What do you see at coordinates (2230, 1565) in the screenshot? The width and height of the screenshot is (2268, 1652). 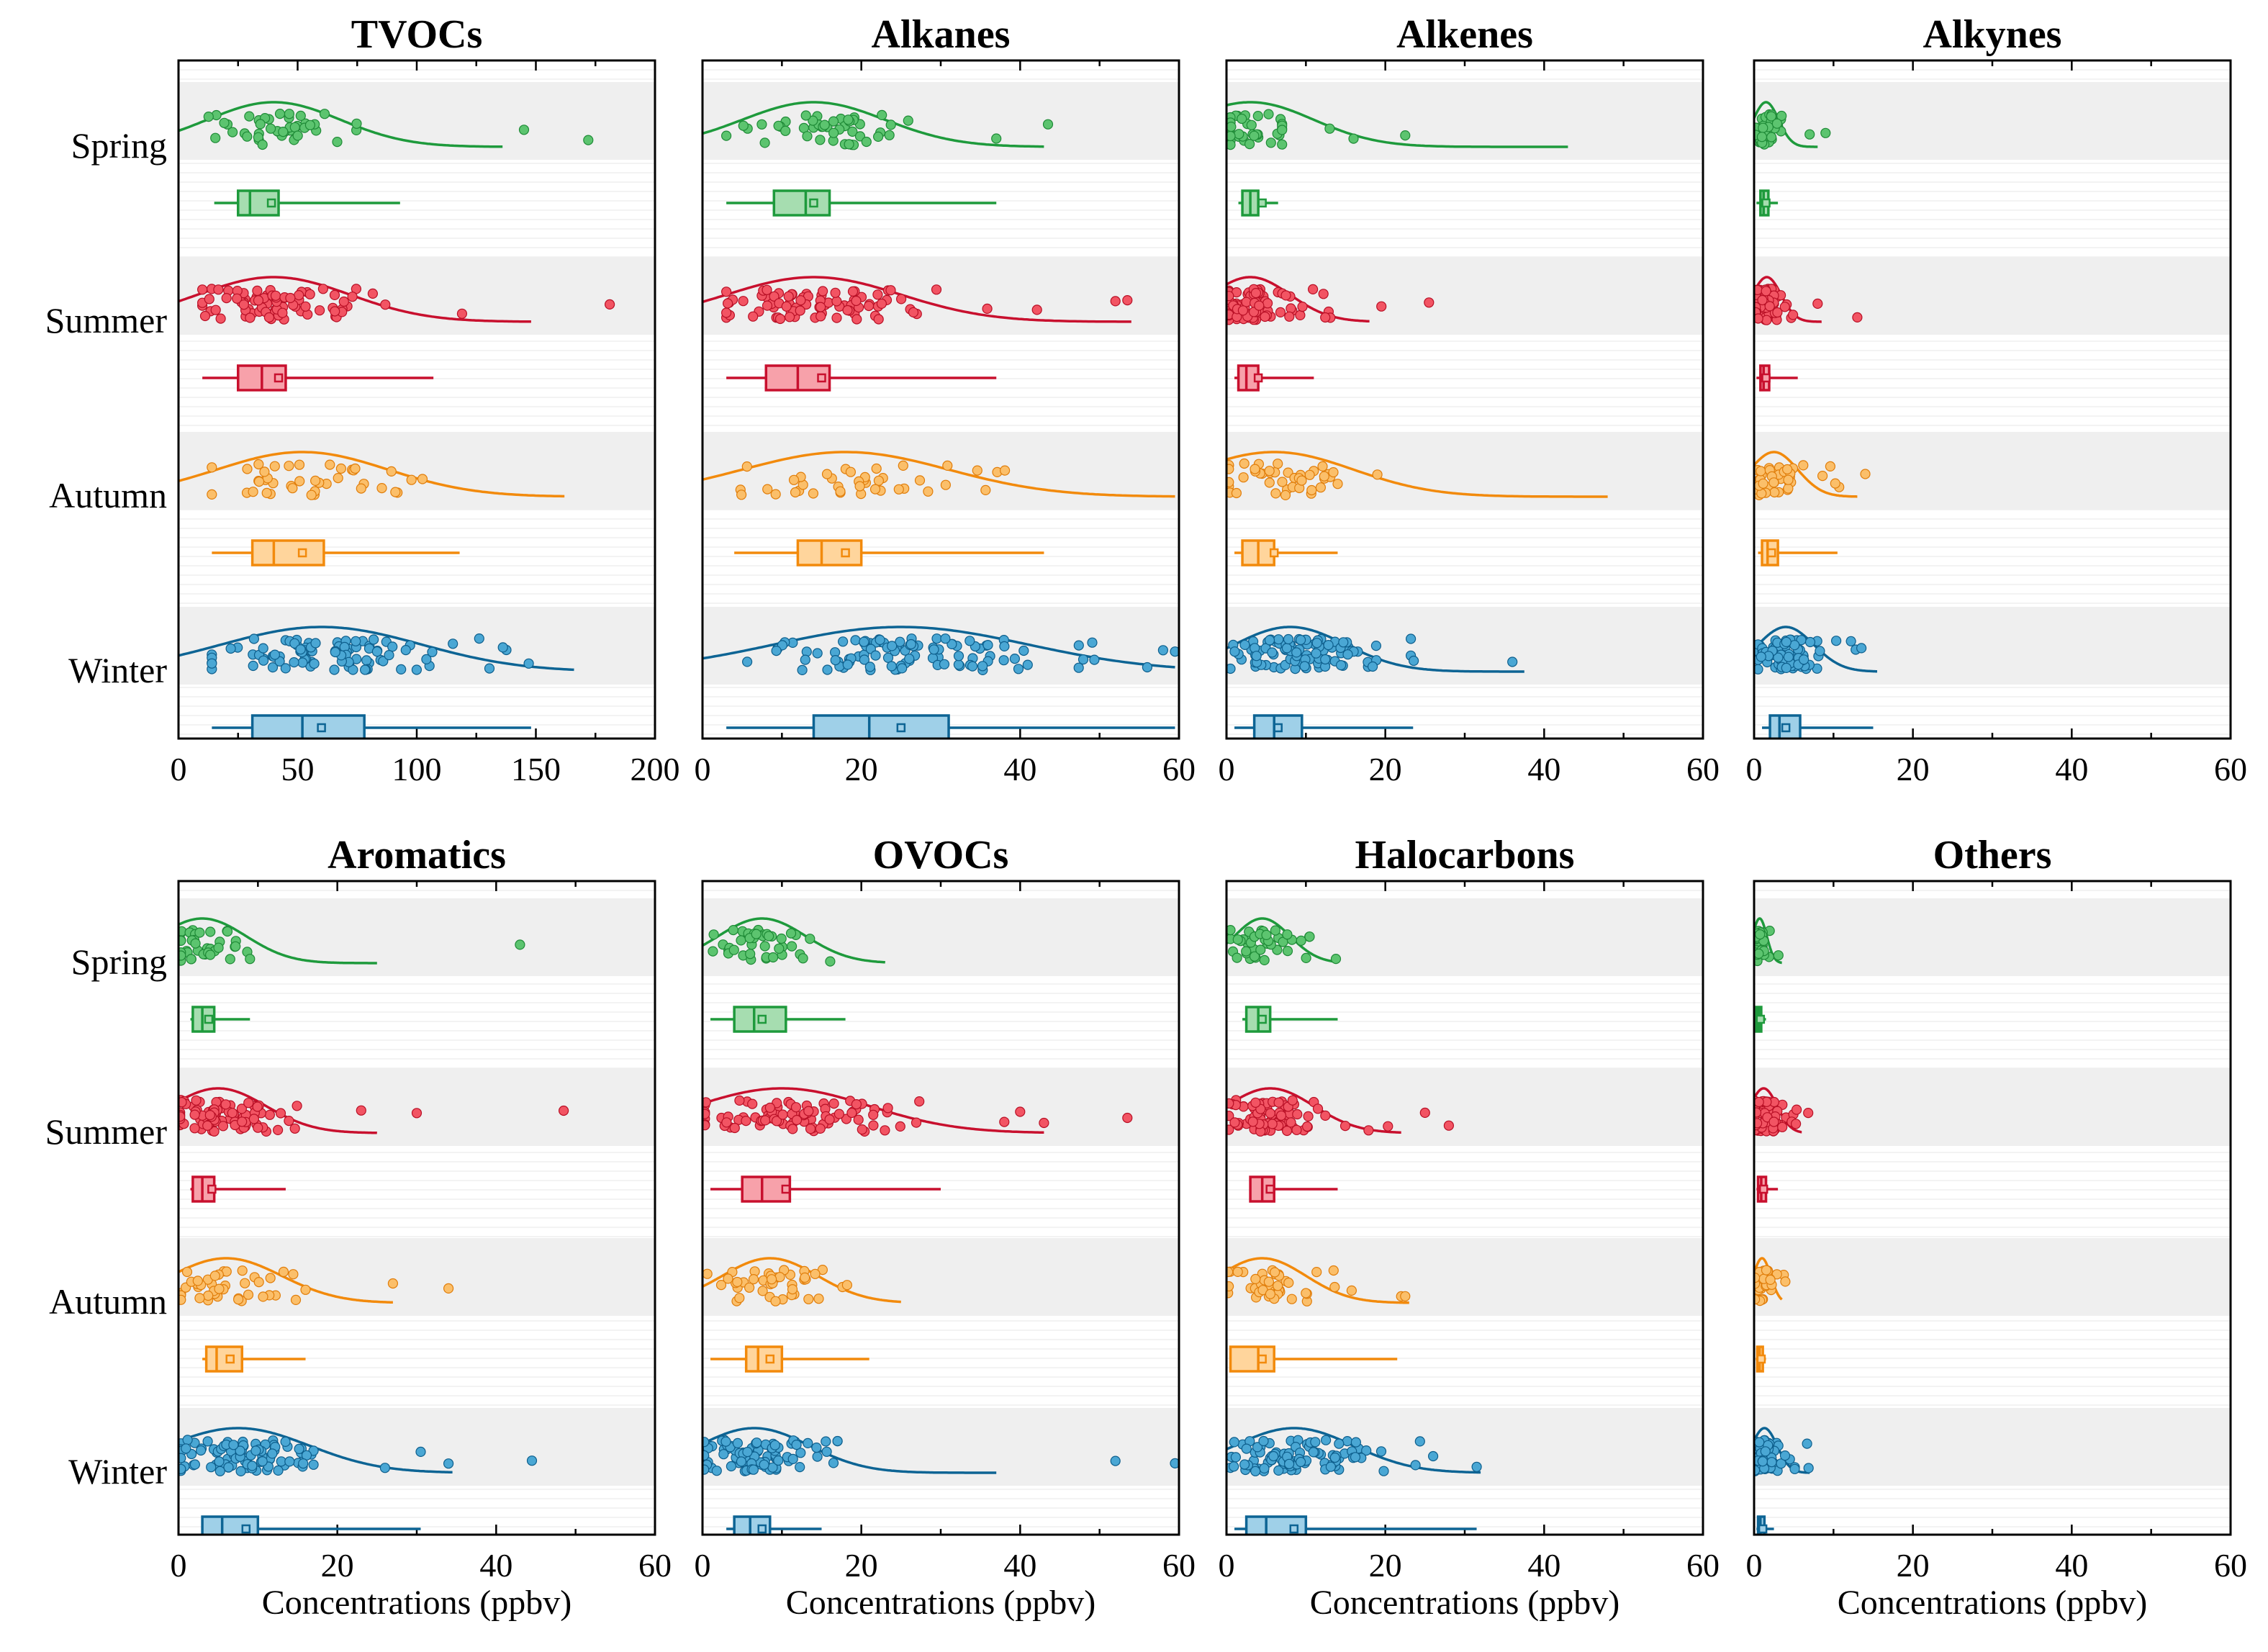 I see `x-tick-label: 60` at bounding box center [2230, 1565].